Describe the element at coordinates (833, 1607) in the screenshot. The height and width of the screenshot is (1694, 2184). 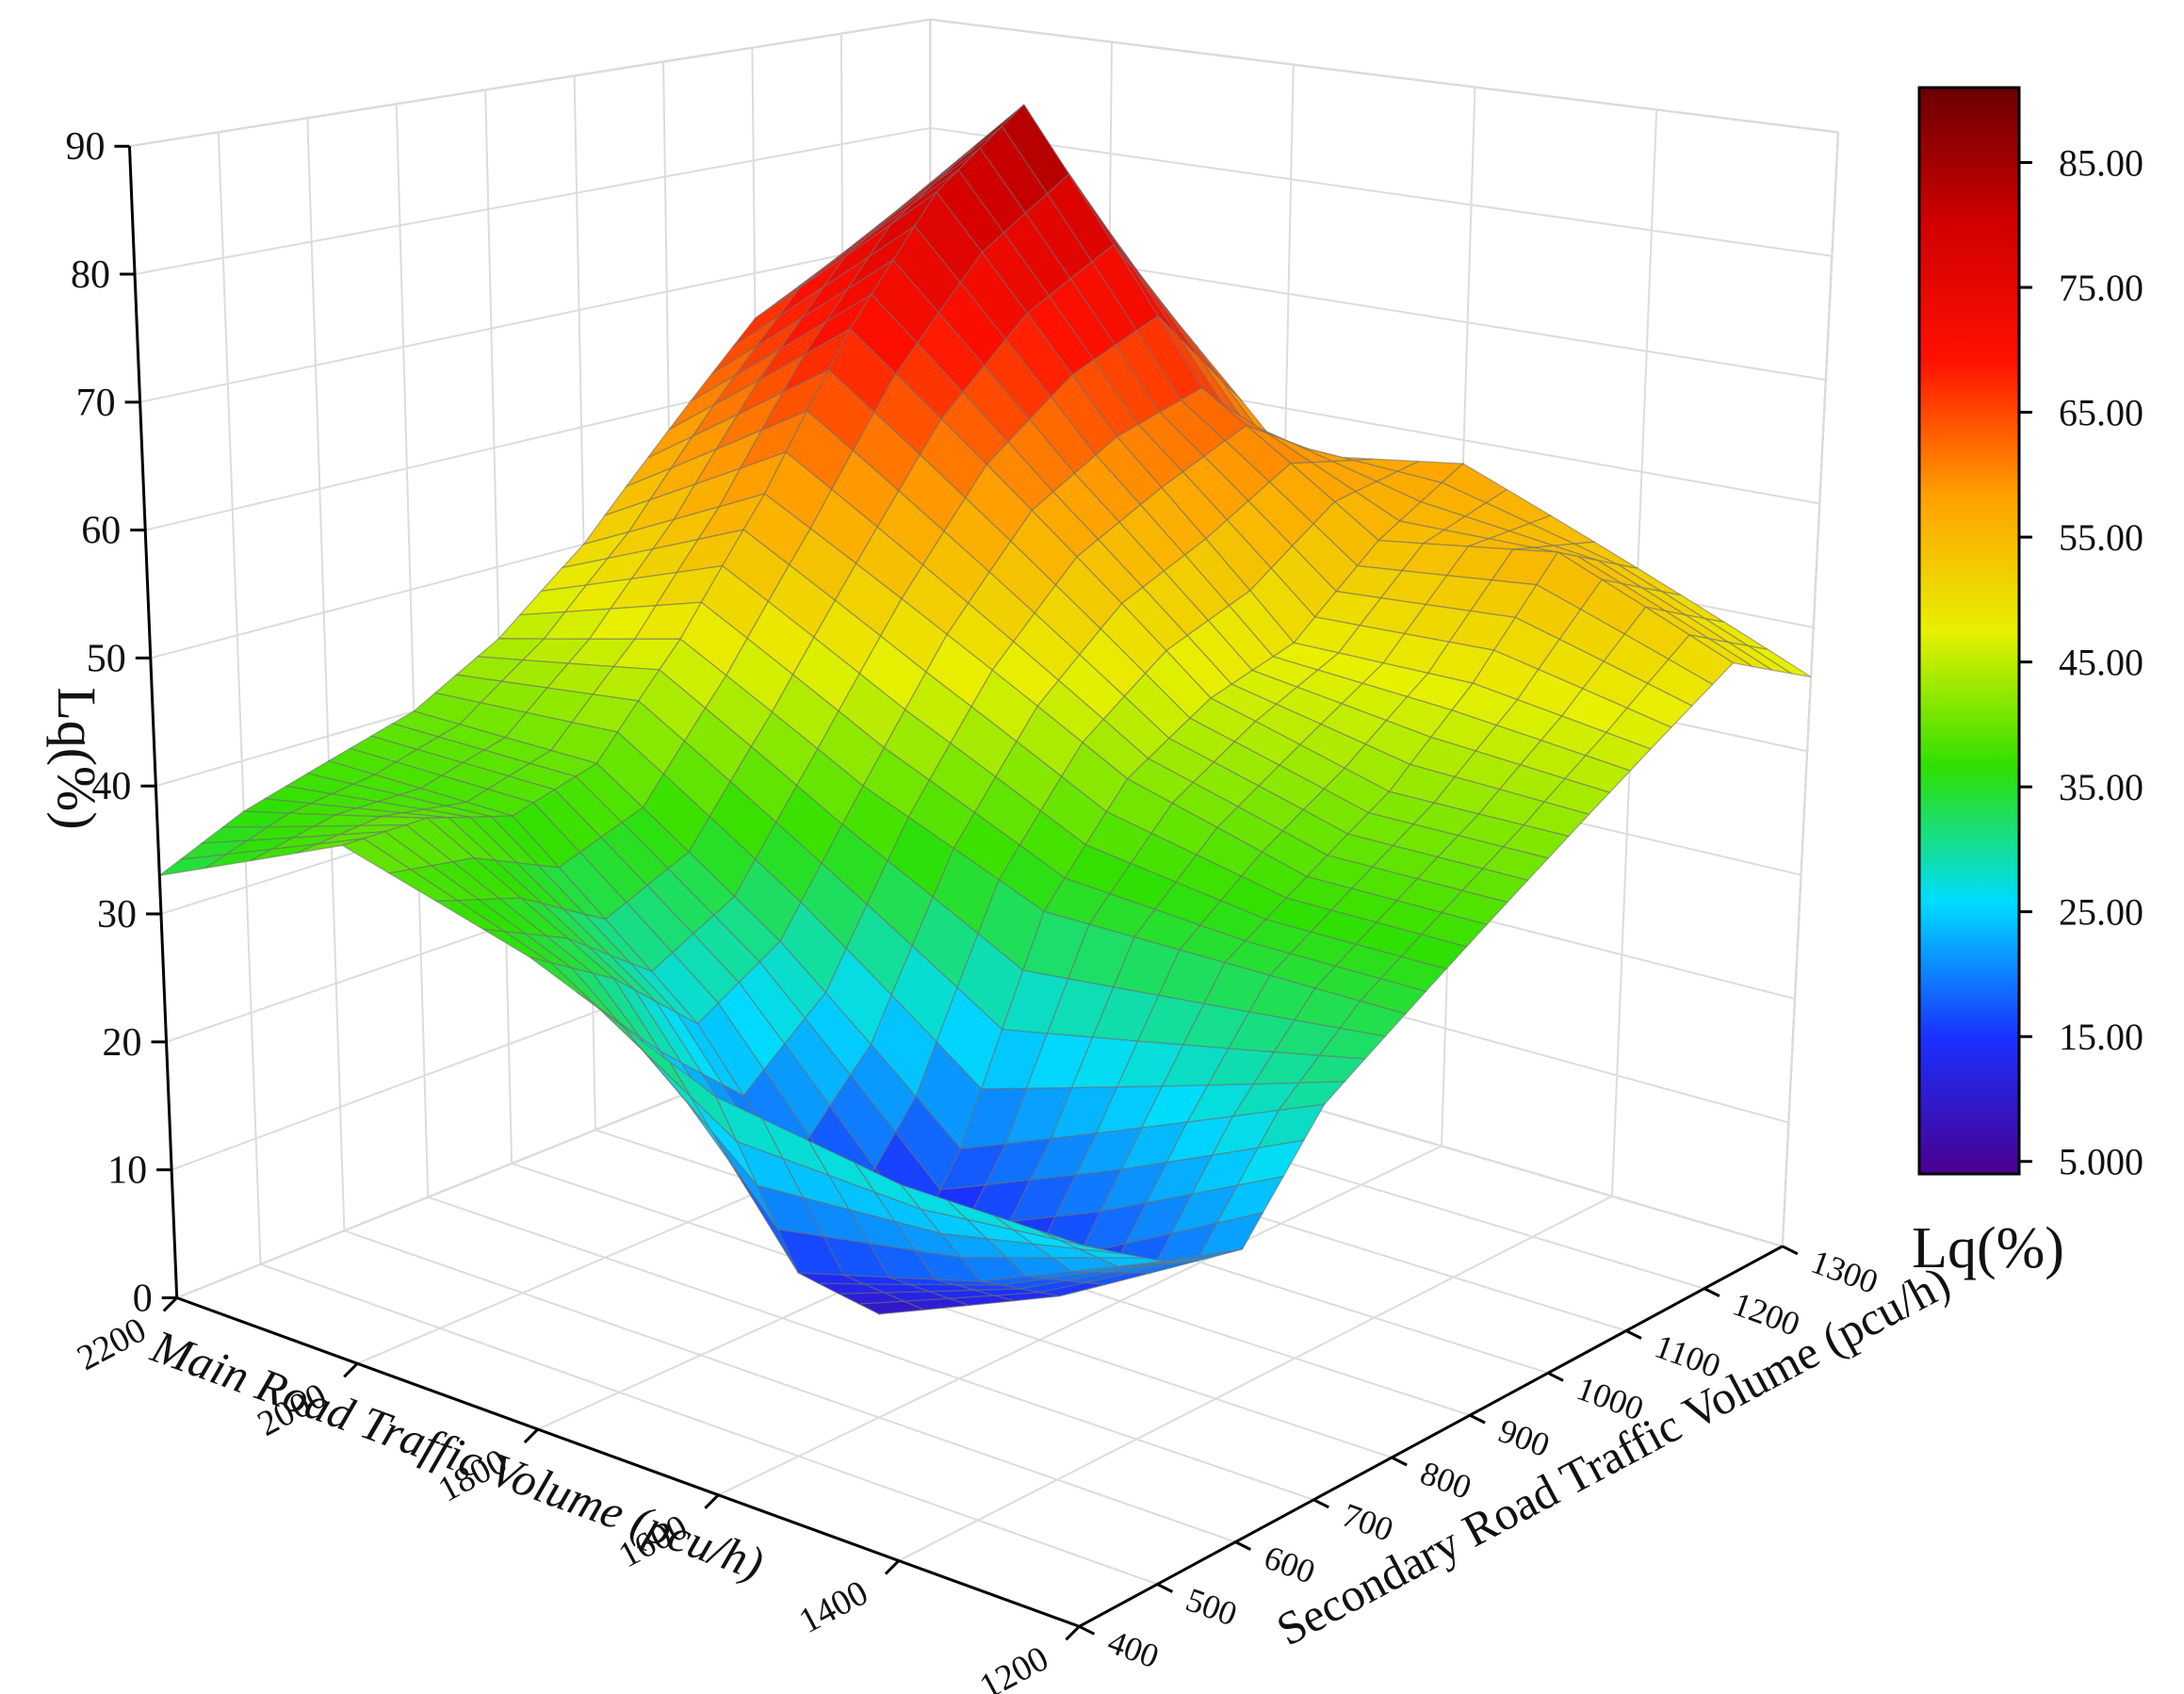
I see `x-tick-label: 1400` at that location.